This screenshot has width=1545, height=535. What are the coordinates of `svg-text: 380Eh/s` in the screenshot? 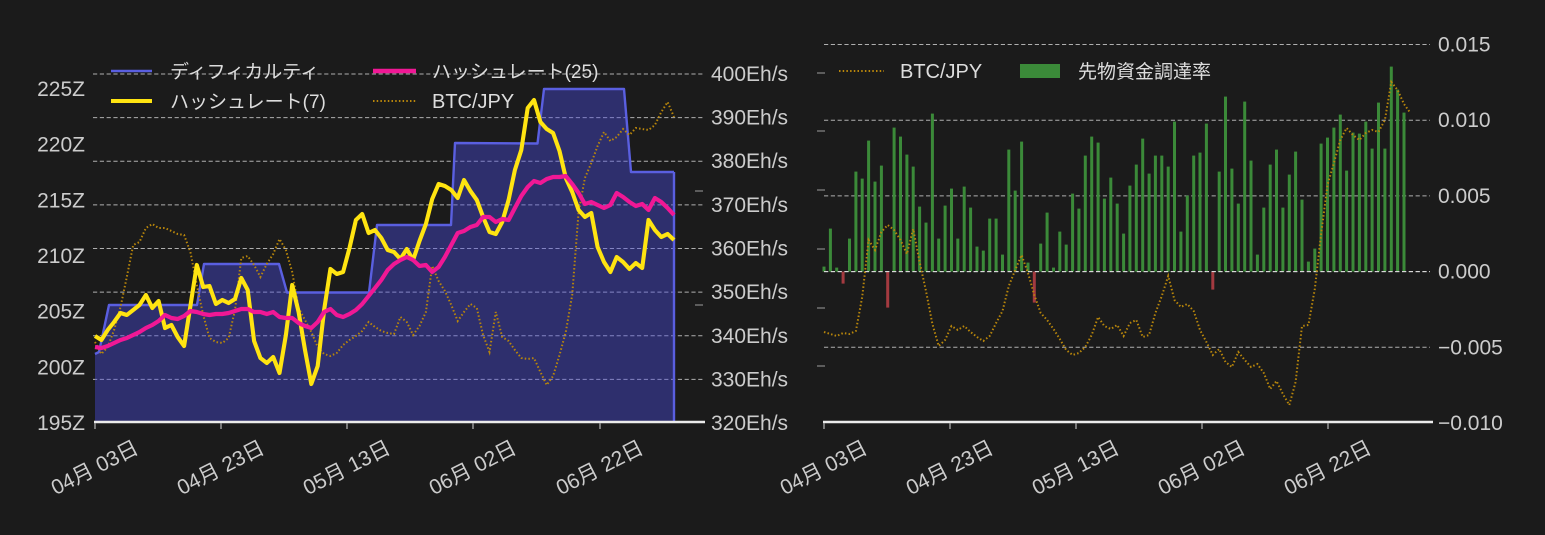 It's located at (749, 161).